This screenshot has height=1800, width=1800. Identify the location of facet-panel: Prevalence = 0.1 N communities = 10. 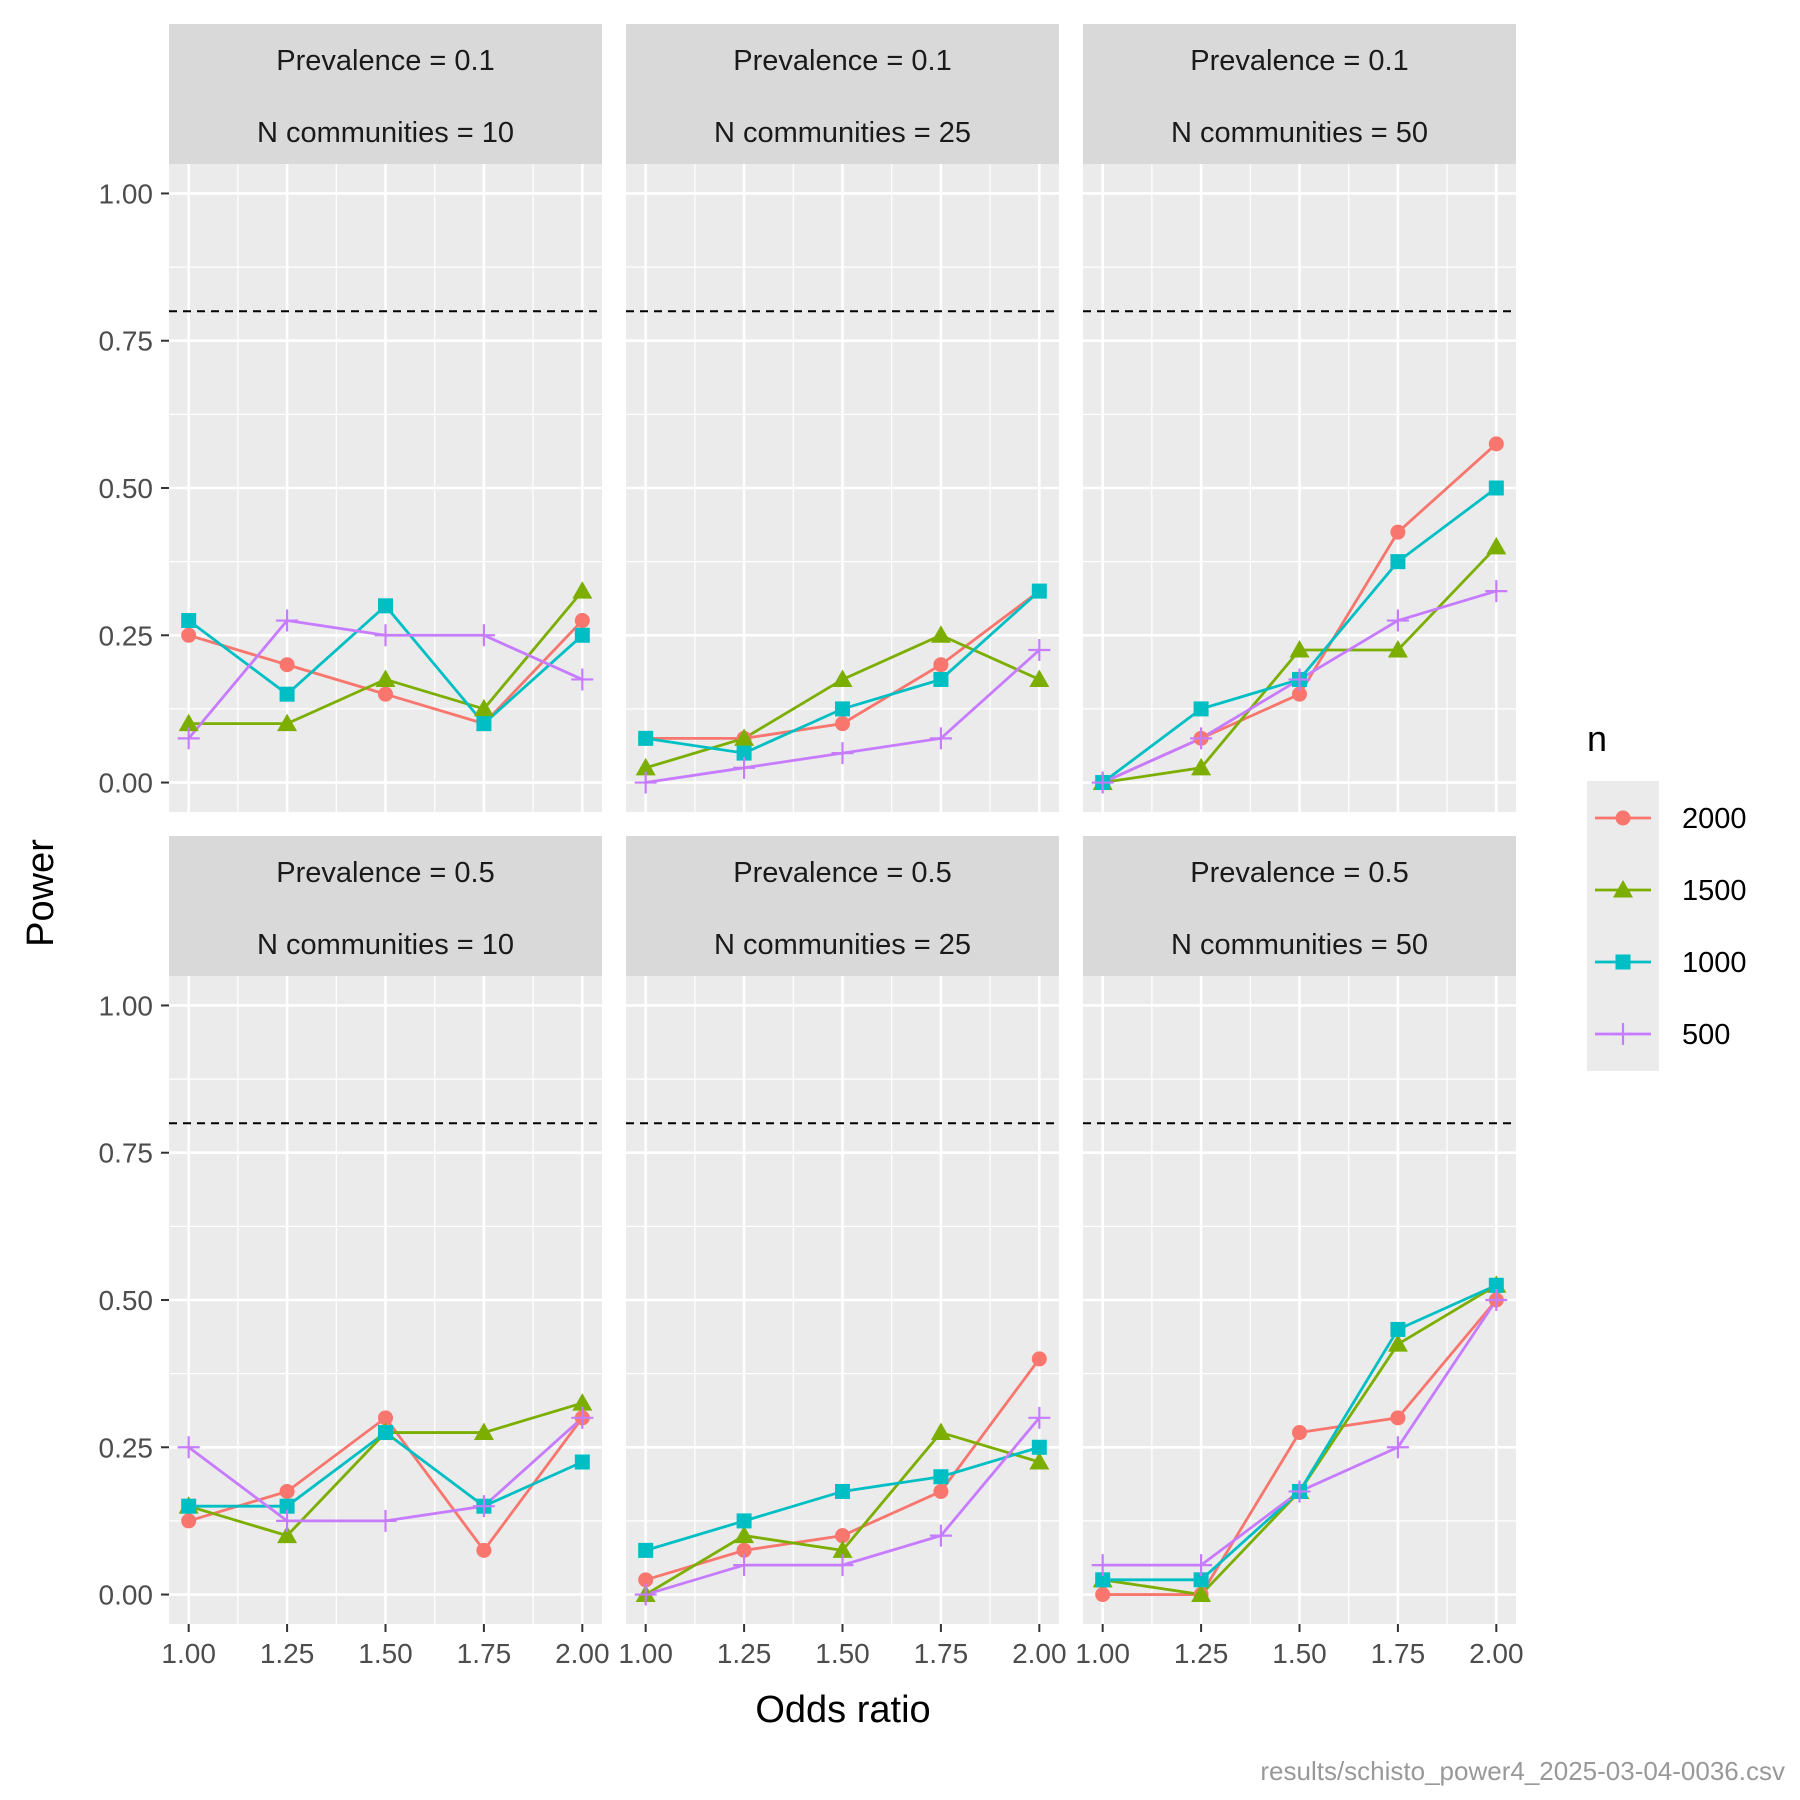
(385, 418).